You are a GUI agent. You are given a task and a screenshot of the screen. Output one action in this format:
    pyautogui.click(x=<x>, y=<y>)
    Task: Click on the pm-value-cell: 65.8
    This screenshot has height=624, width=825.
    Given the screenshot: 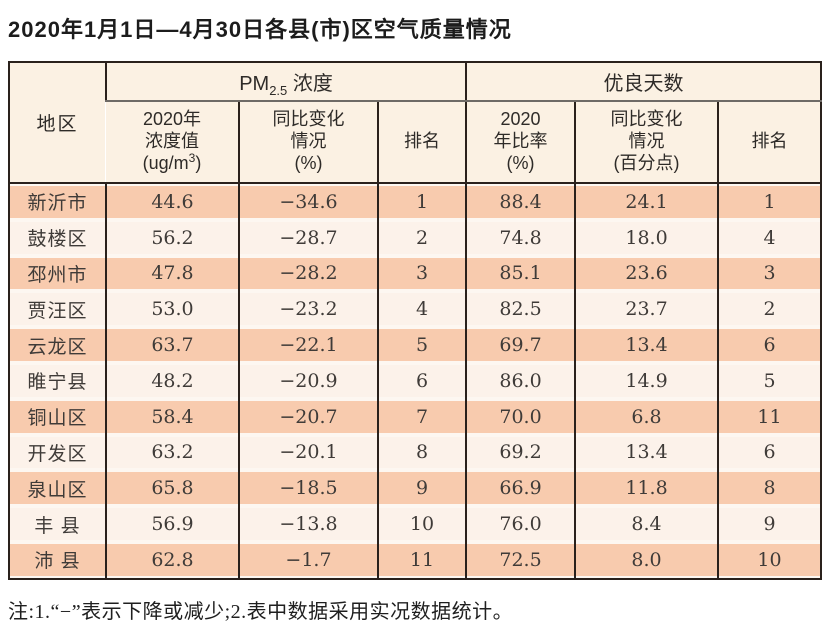 What is the action you would take?
    pyautogui.click(x=172, y=488)
    